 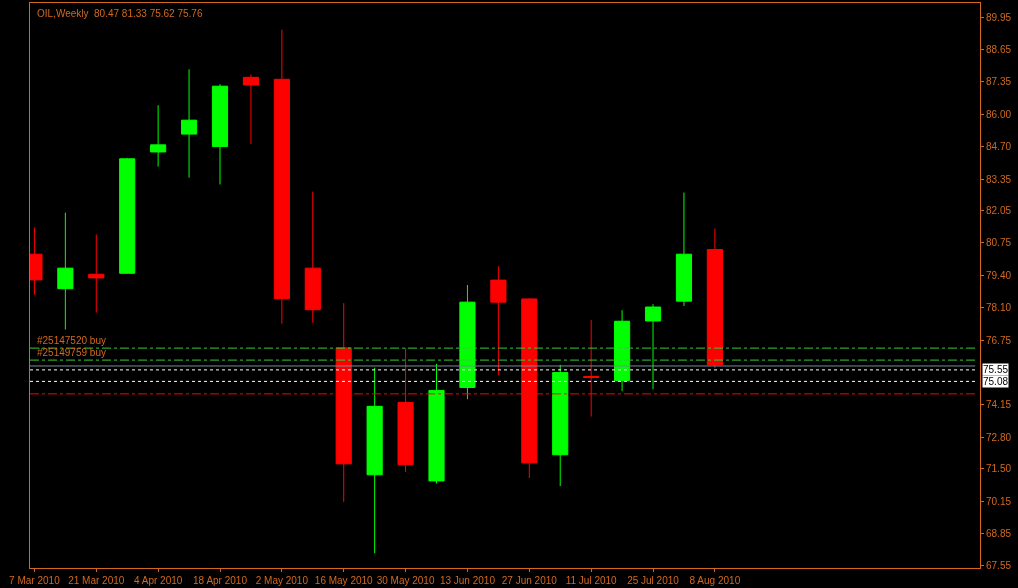 I want to click on y-tick-label: 82.05, so click(x=999, y=211).